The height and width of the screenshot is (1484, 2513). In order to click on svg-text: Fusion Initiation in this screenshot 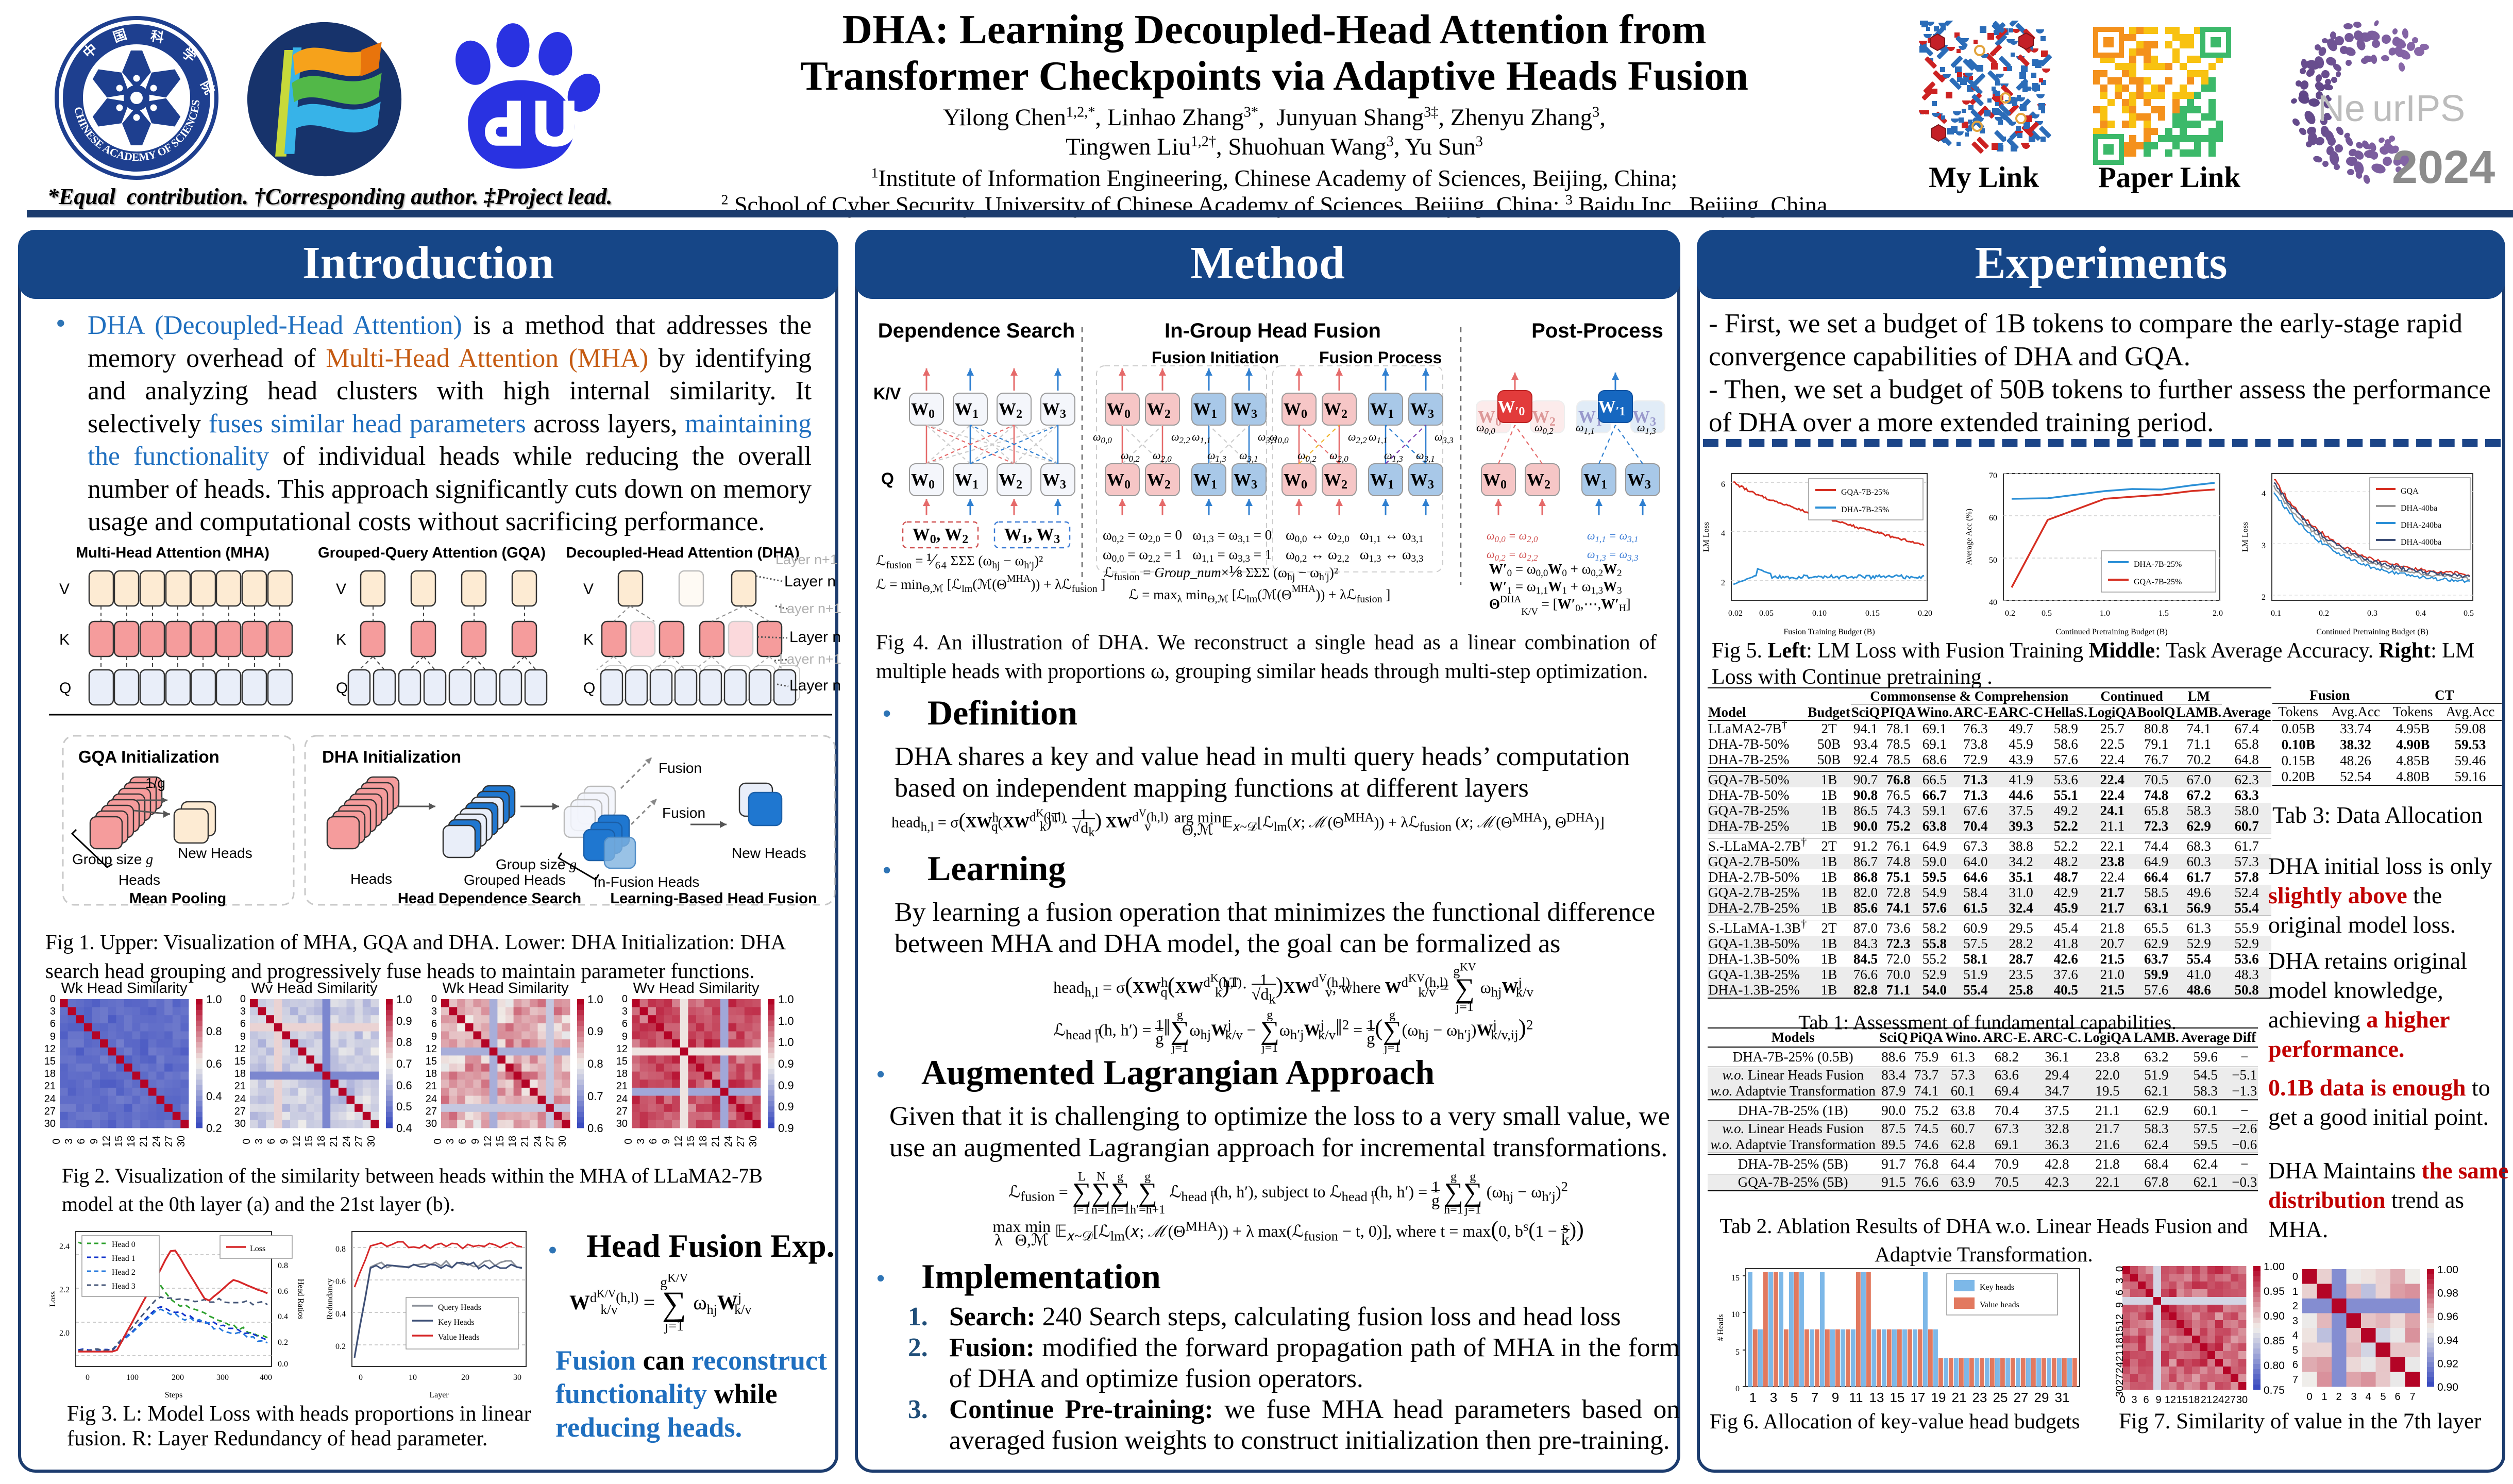, I will do `click(1215, 357)`.